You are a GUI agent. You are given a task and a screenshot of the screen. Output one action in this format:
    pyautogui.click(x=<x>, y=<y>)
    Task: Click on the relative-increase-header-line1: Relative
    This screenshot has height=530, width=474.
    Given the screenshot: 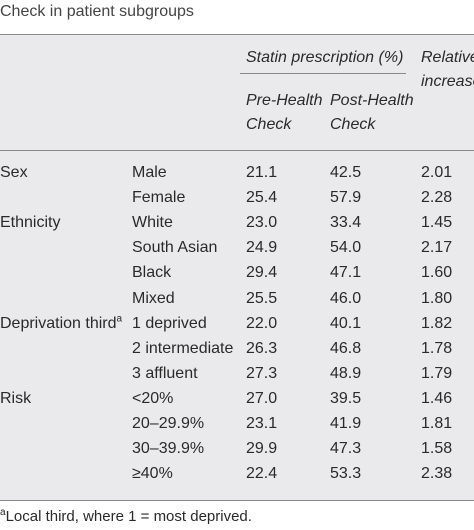 What is the action you would take?
    pyautogui.click(x=447, y=57)
    